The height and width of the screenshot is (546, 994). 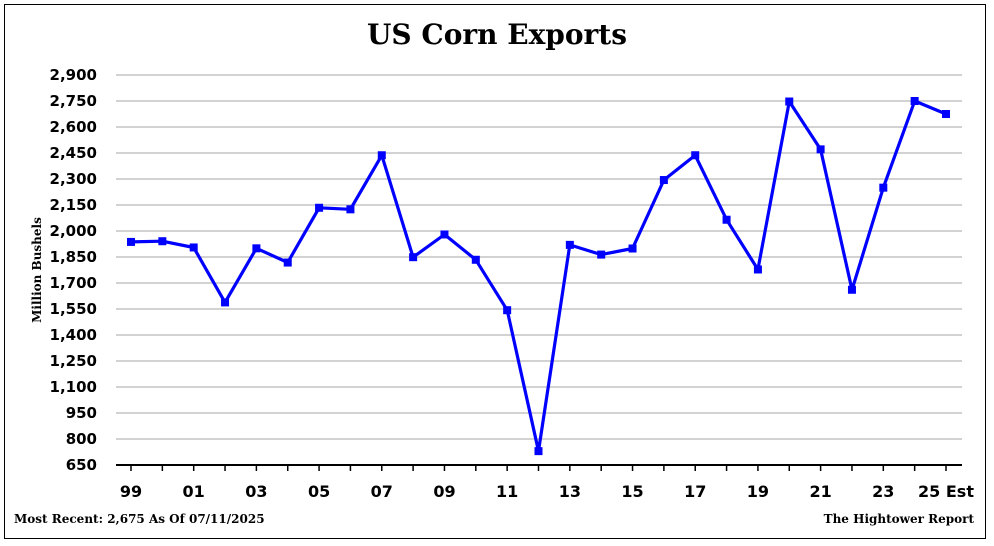 I want to click on chart-title: US Corn Exports, so click(x=497, y=34).